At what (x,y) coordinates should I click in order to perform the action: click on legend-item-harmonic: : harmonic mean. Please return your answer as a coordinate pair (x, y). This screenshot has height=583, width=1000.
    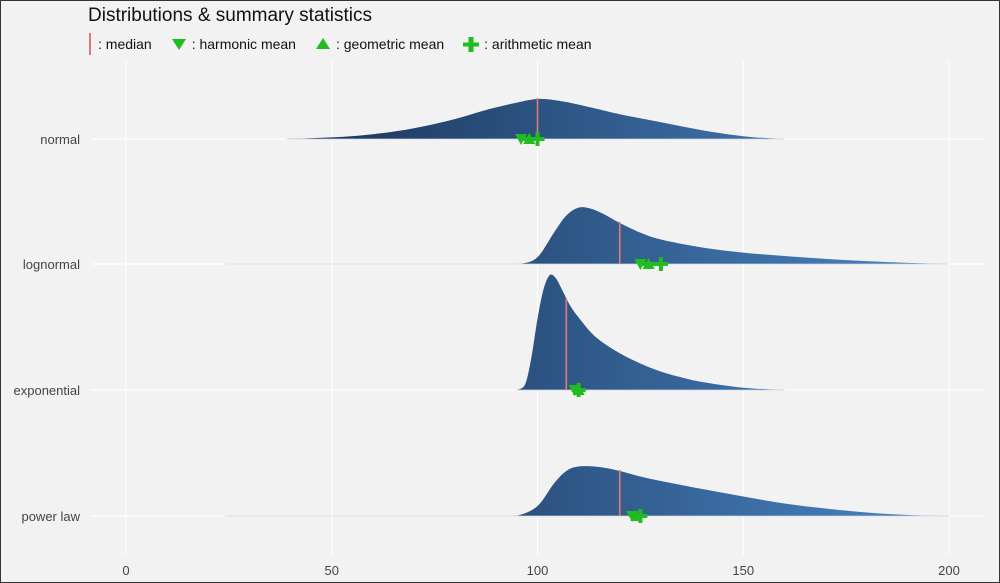
    Looking at the image, I should click on (233, 44).